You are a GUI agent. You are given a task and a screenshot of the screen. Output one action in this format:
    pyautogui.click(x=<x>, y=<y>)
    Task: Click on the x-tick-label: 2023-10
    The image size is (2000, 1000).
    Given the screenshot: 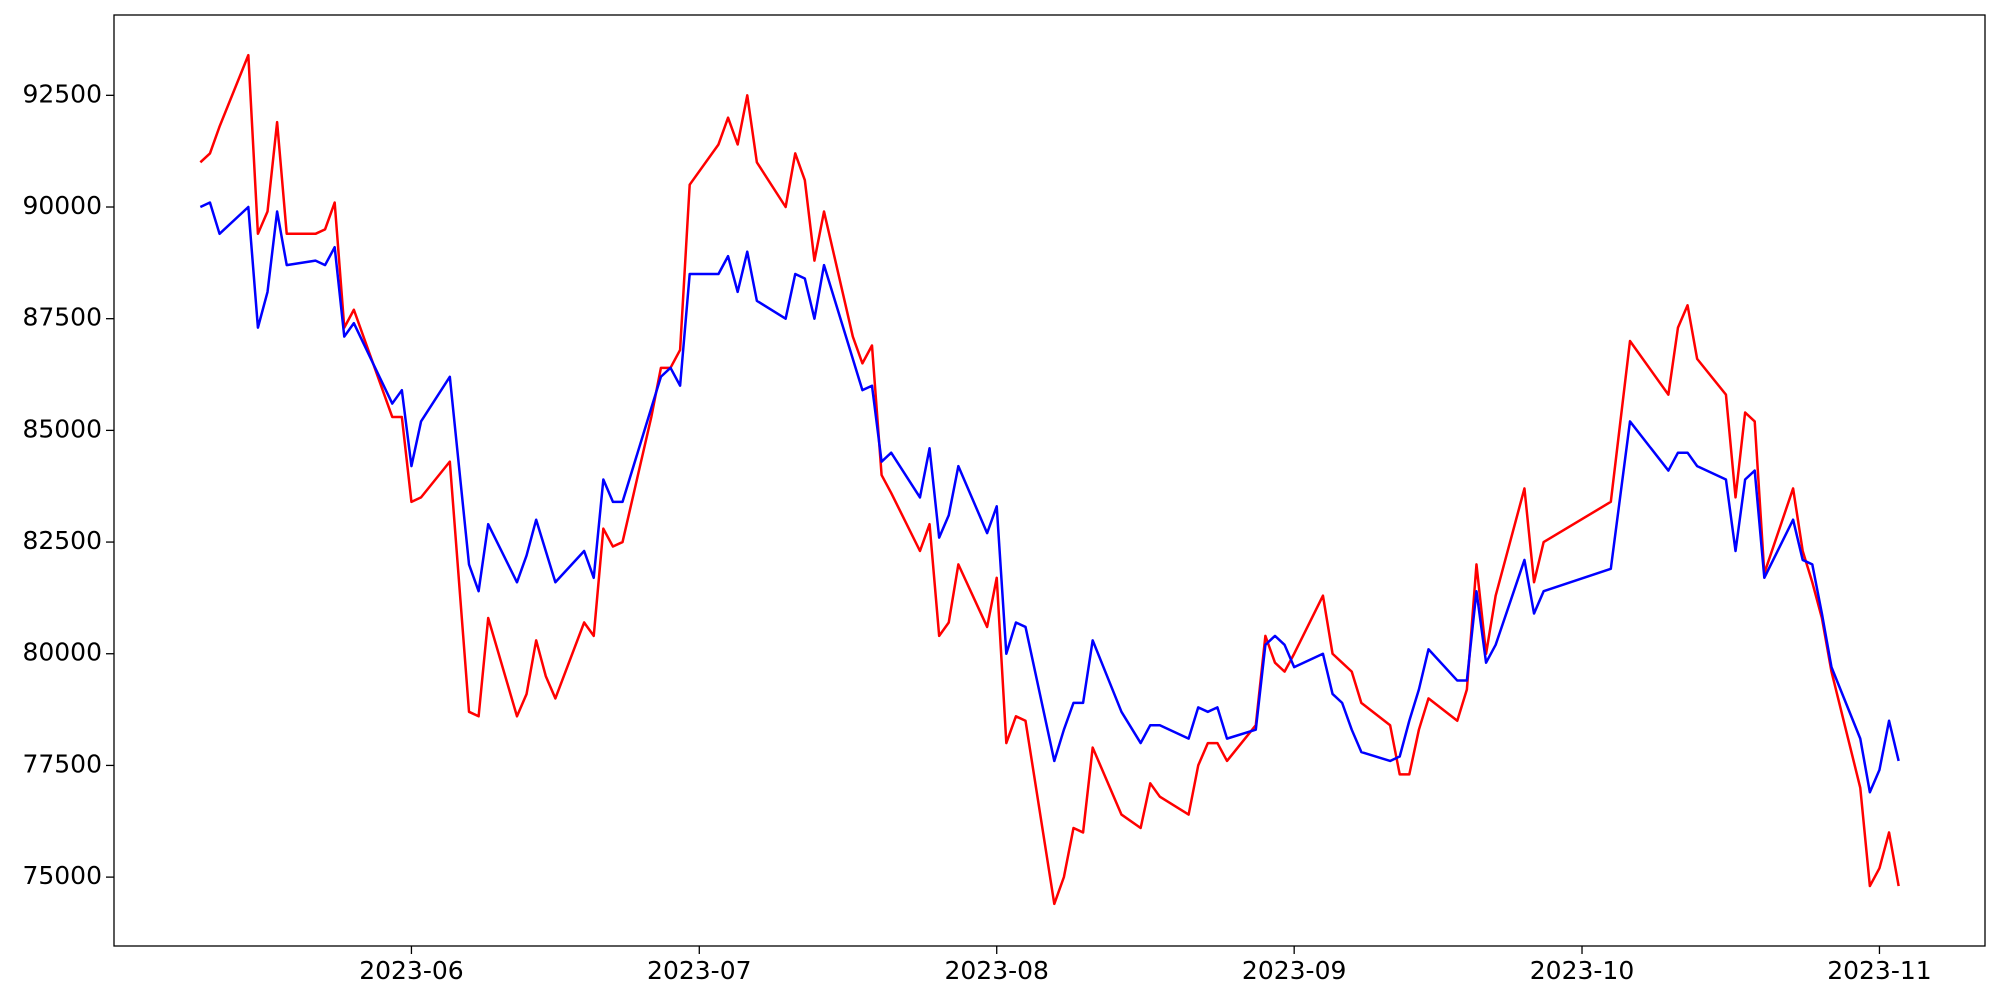 What is the action you would take?
    pyautogui.click(x=1582, y=970)
    